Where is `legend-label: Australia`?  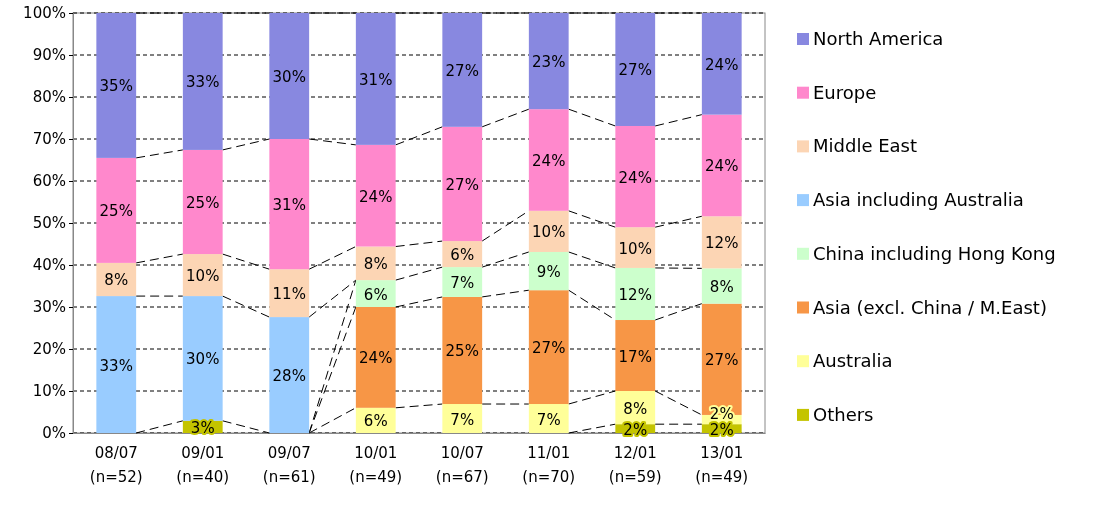
legend-label: Australia is located at coordinates (853, 361).